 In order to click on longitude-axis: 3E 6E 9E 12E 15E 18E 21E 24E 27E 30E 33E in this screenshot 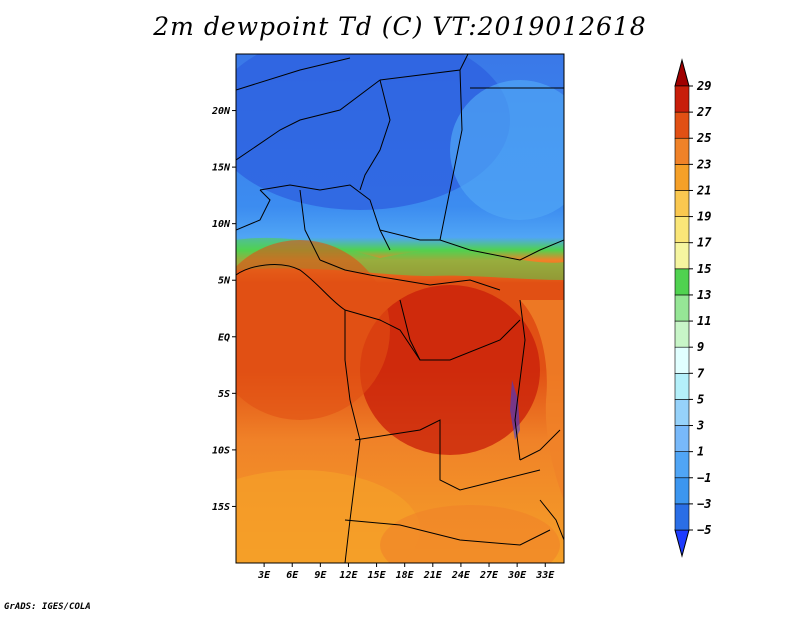, I will do `click(406, 572)`.